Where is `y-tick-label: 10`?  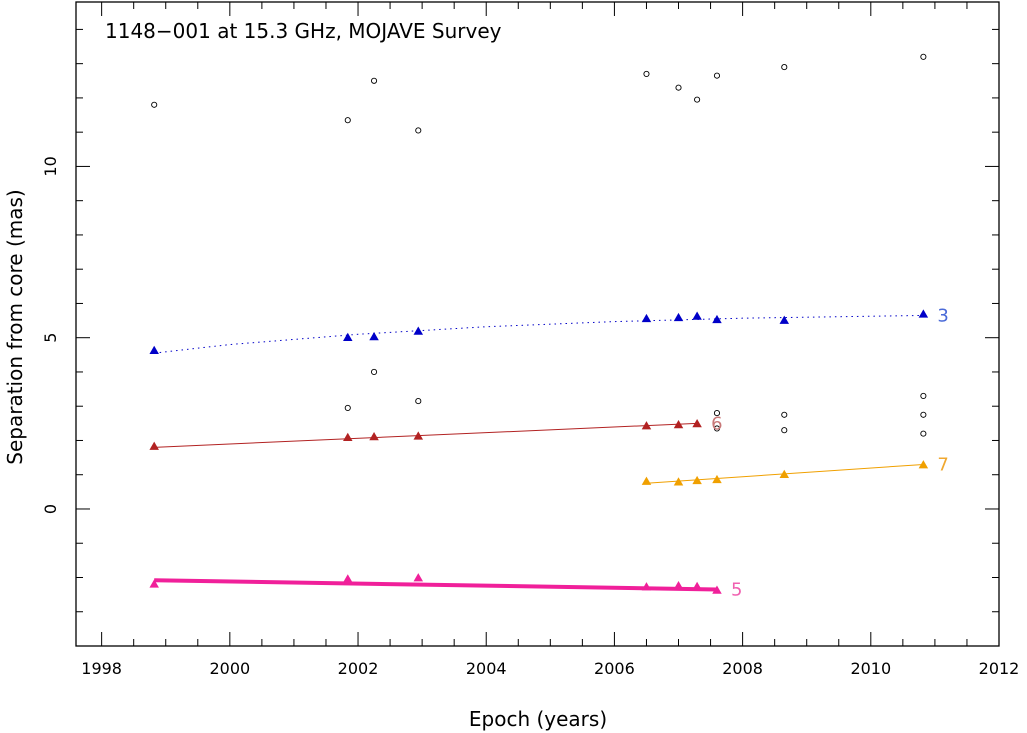 y-tick-label: 10 is located at coordinates (50, 166).